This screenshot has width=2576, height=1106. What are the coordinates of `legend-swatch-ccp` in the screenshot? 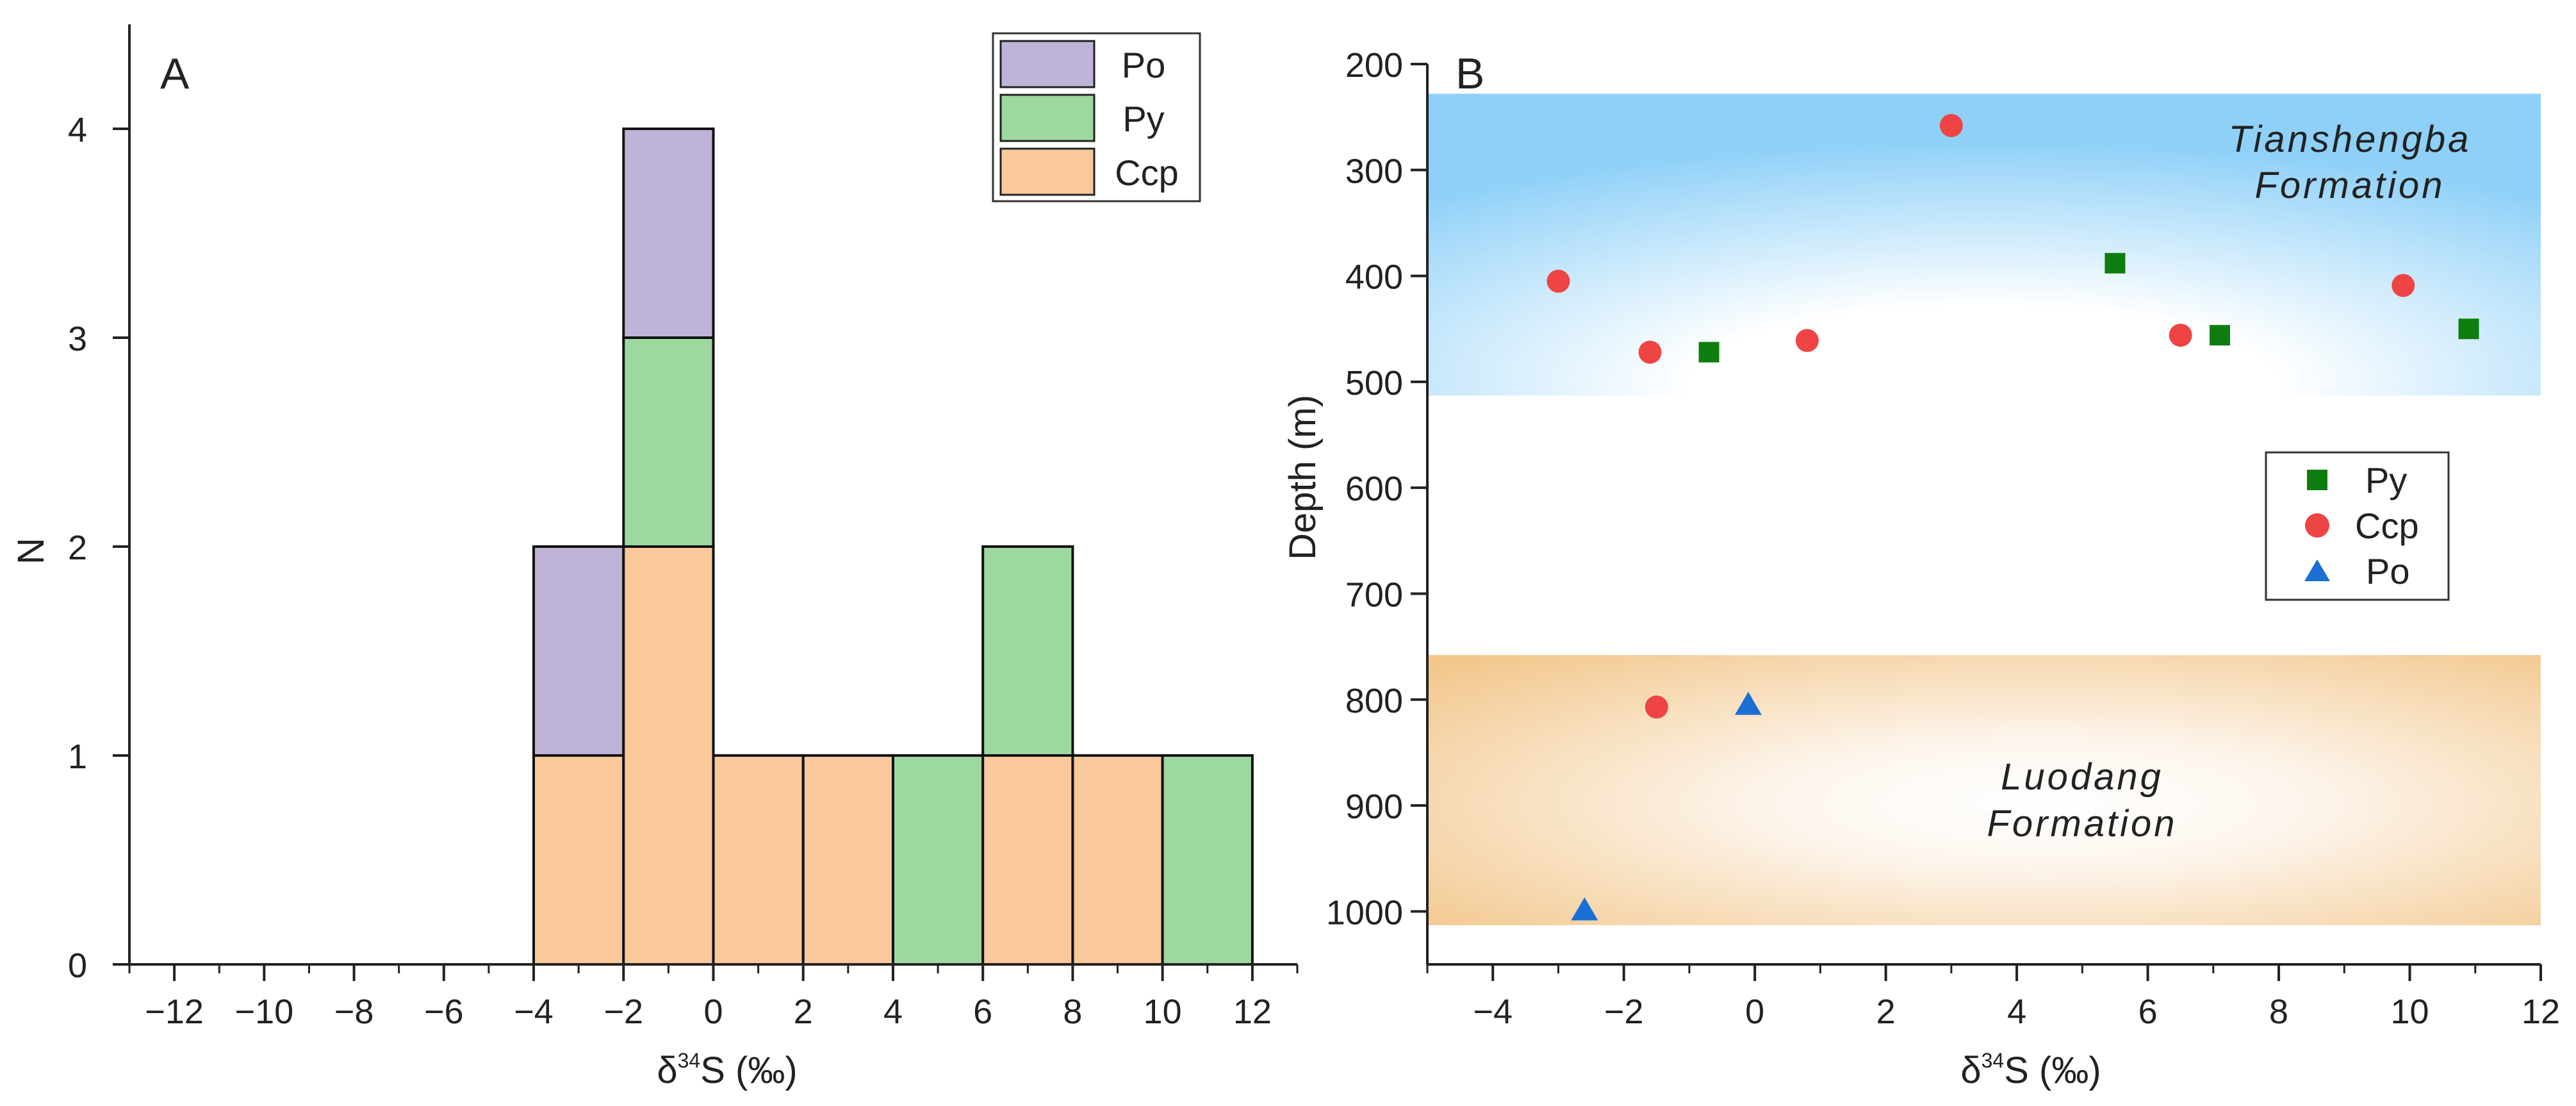 It's located at (1047, 171).